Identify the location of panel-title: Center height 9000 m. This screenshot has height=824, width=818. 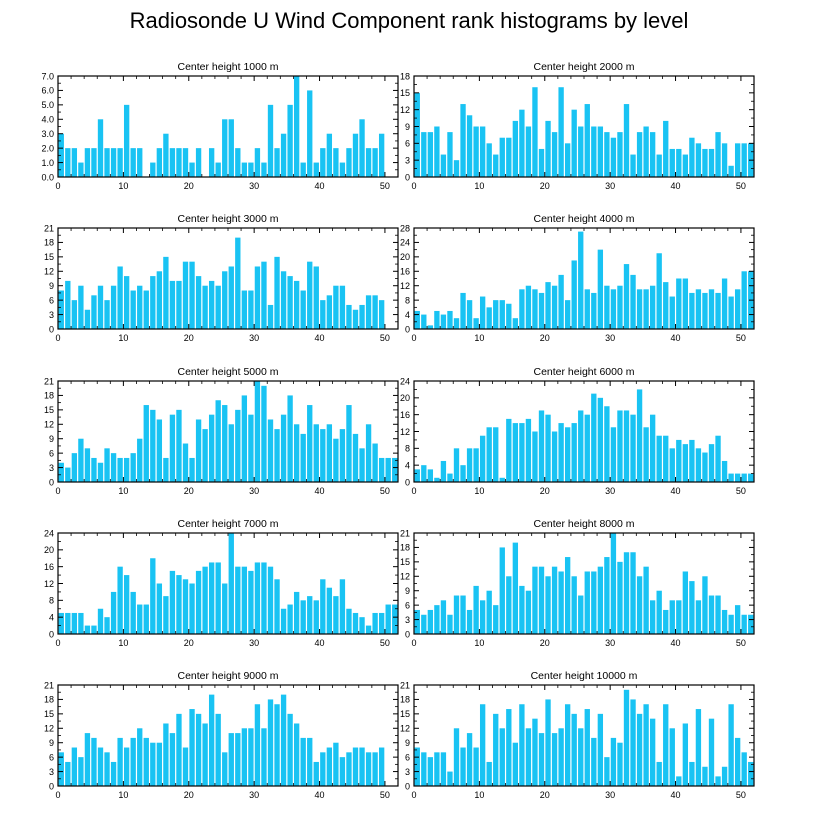
(228, 676).